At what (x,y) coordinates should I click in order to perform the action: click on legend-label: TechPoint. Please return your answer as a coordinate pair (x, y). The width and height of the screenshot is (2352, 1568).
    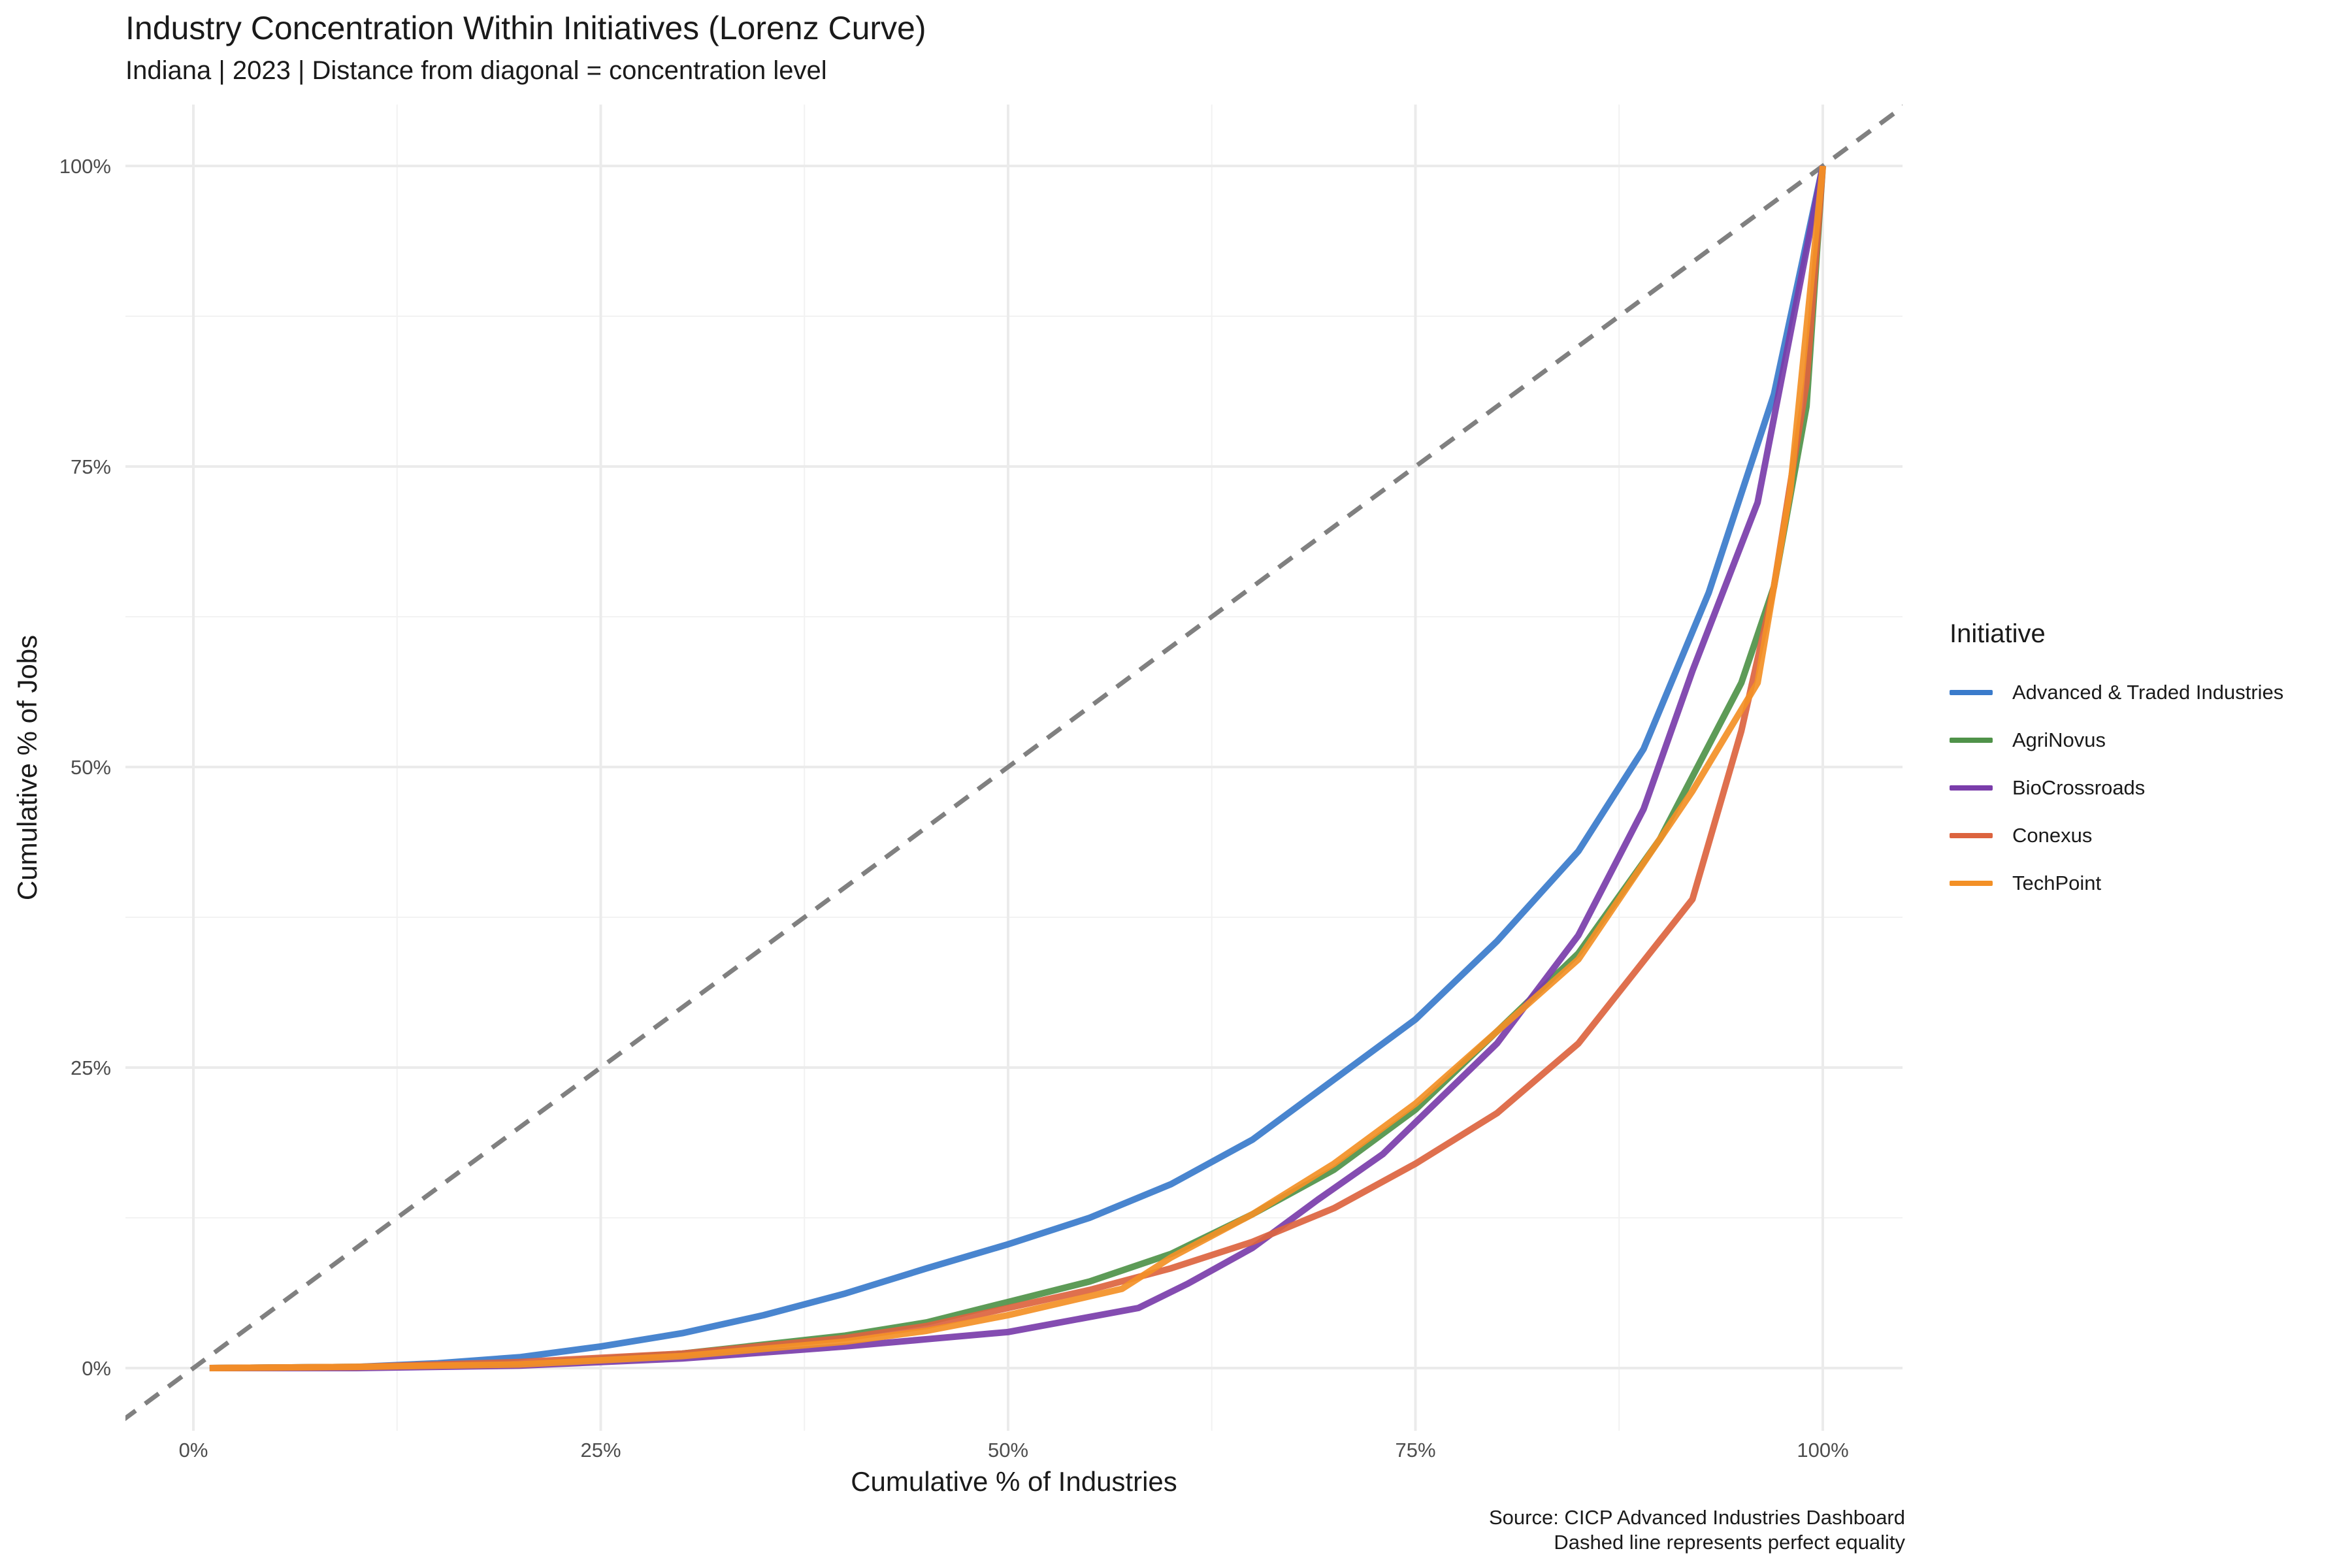
    Looking at the image, I should click on (2057, 882).